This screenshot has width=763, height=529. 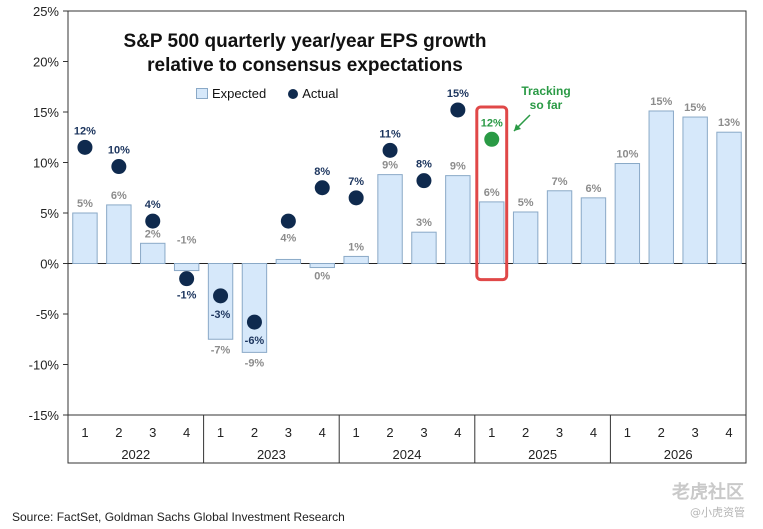 What do you see at coordinates (560, 182) in the screenshot?
I see `expected-label: 7%` at bounding box center [560, 182].